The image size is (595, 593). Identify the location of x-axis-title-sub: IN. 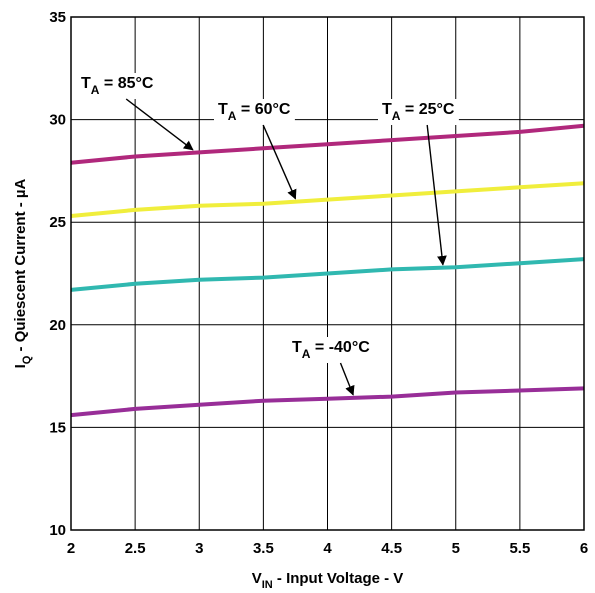
(267, 585).